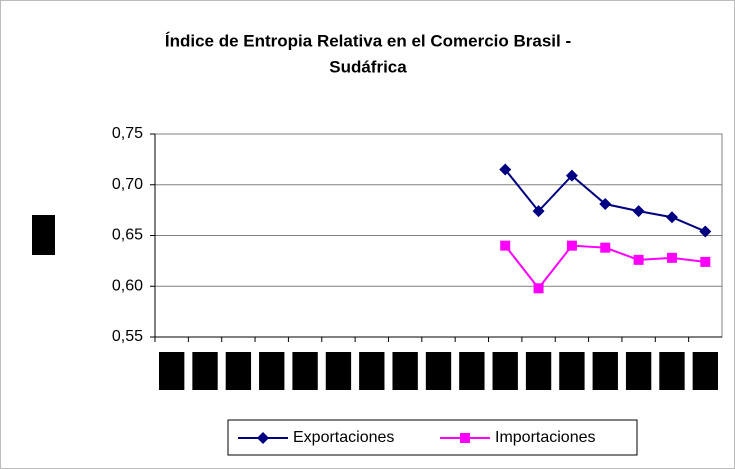 Image resolution: width=735 pixels, height=469 pixels. What do you see at coordinates (432, 437) in the screenshot?
I see `legend` at bounding box center [432, 437].